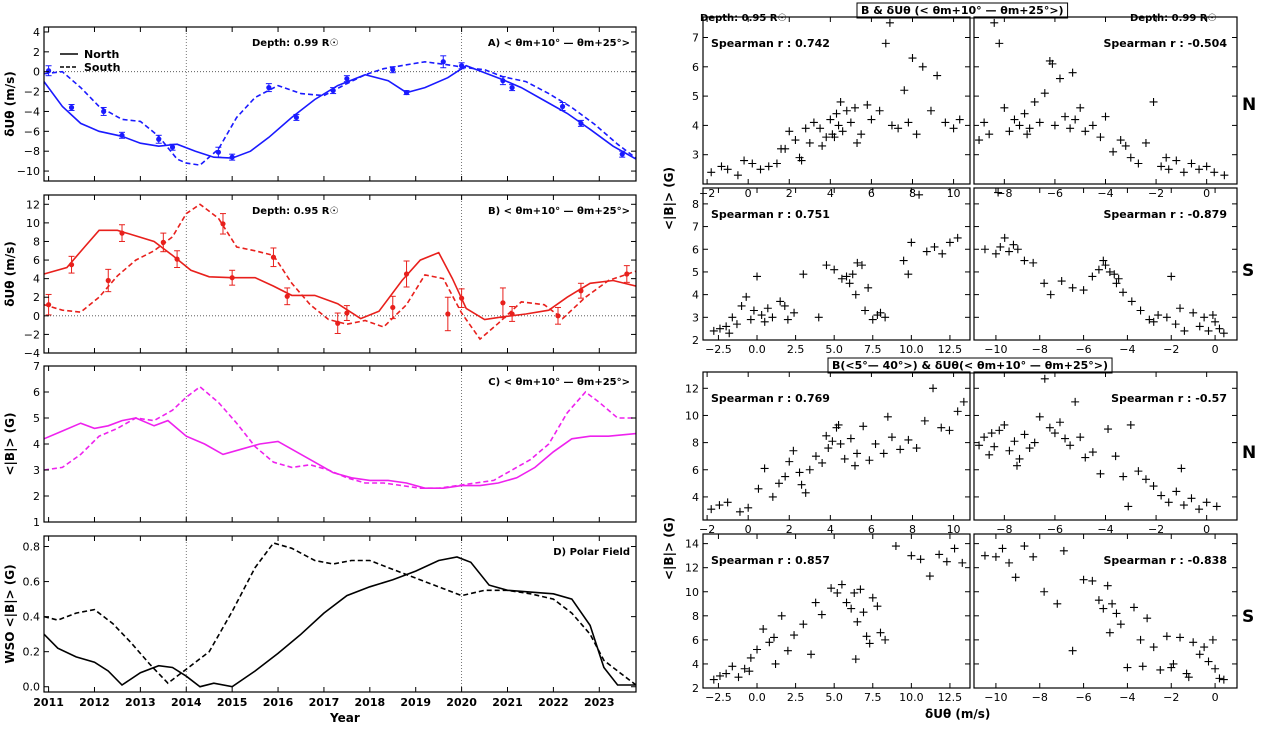 The width and height of the screenshot is (1273, 730). What do you see at coordinates (232, 702) in the screenshot?
I see `x-tick-label: 2015` at bounding box center [232, 702].